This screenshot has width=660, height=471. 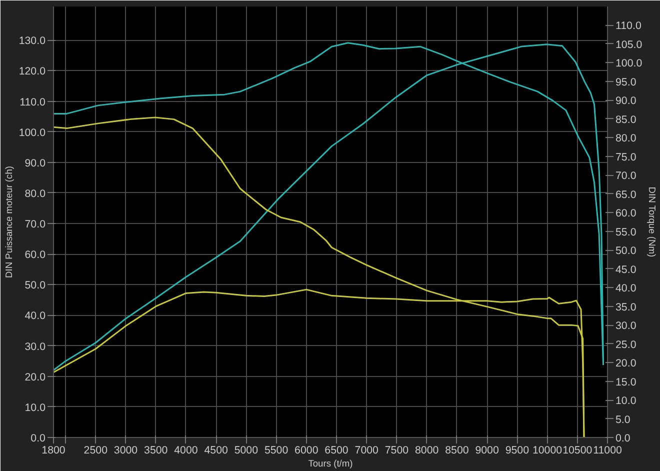 What do you see at coordinates (54, 450) in the screenshot?
I see `x-tick-label: 1800` at bounding box center [54, 450].